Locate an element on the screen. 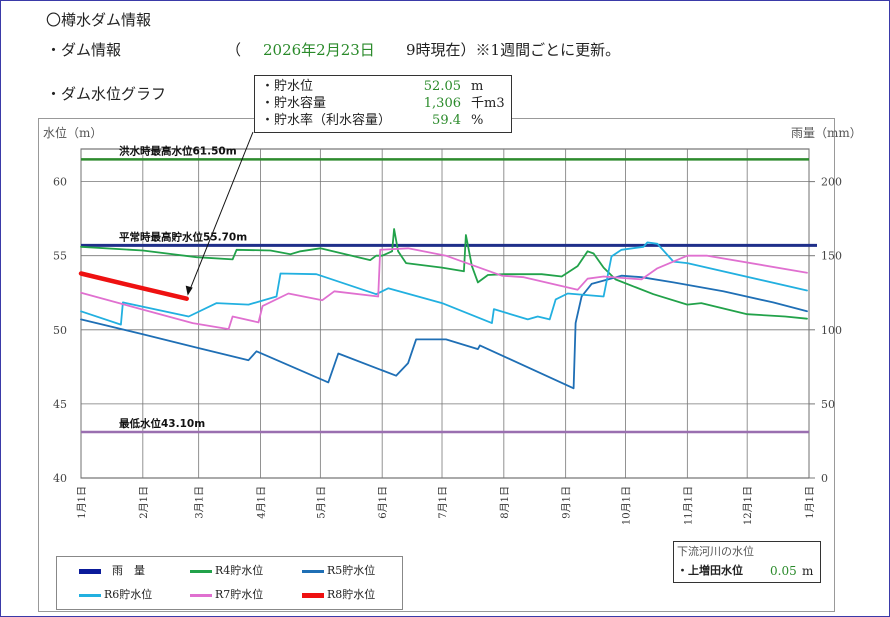  legend-item: R7貯水位 is located at coordinates (226, 595).